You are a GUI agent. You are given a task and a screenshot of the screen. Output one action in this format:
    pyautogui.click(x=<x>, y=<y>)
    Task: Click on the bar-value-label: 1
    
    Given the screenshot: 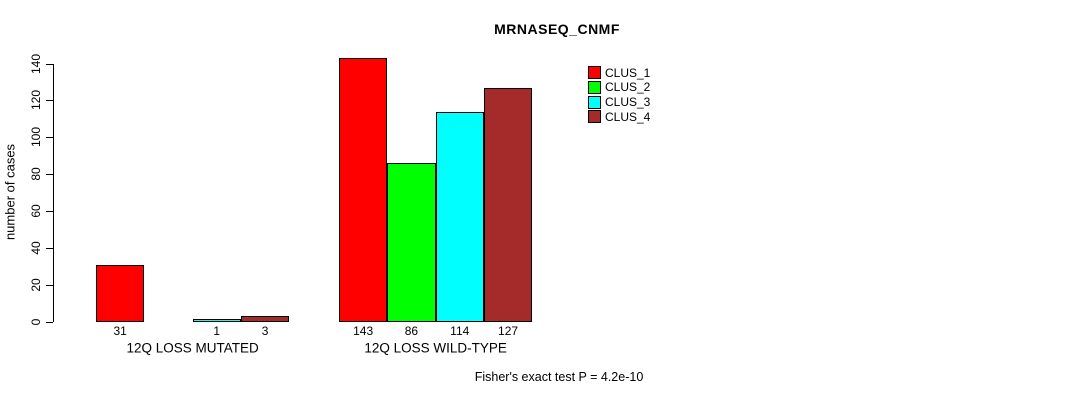 What is the action you would take?
    pyautogui.click(x=217, y=331)
    